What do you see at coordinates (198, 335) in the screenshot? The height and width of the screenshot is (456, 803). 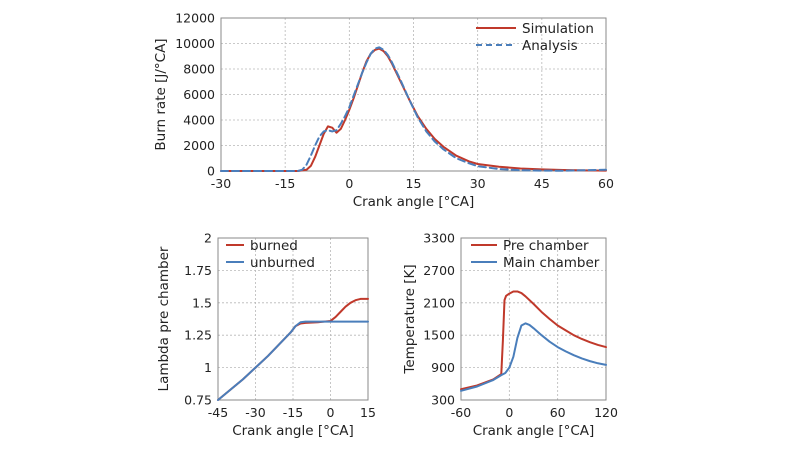 I see `lambda-y-tick-label: 1.25` at bounding box center [198, 335].